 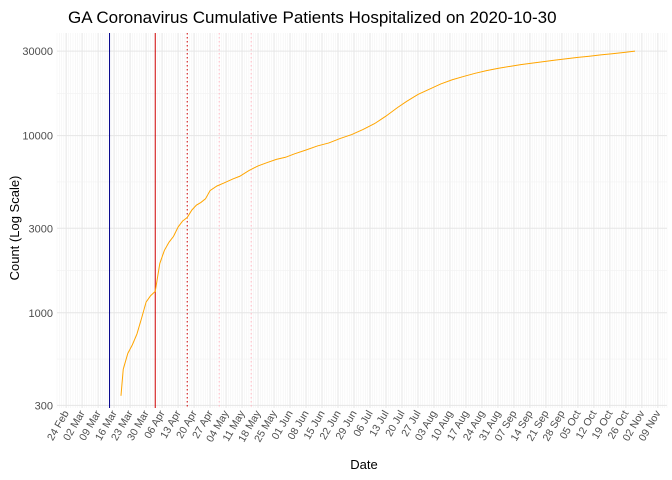 What do you see at coordinates (44, 406) in the screenshot?
I see `y-tick-label: 300` at bounding box center [44, 406].